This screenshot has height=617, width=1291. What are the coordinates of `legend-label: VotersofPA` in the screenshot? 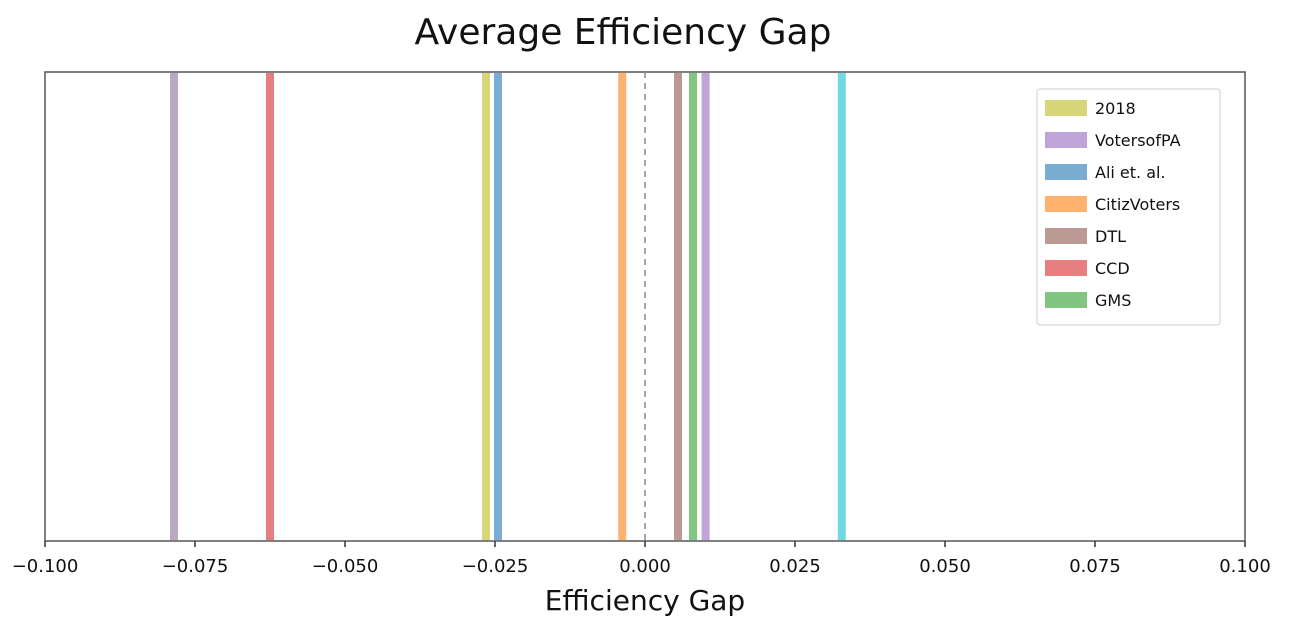 It's located at (1138, 140).